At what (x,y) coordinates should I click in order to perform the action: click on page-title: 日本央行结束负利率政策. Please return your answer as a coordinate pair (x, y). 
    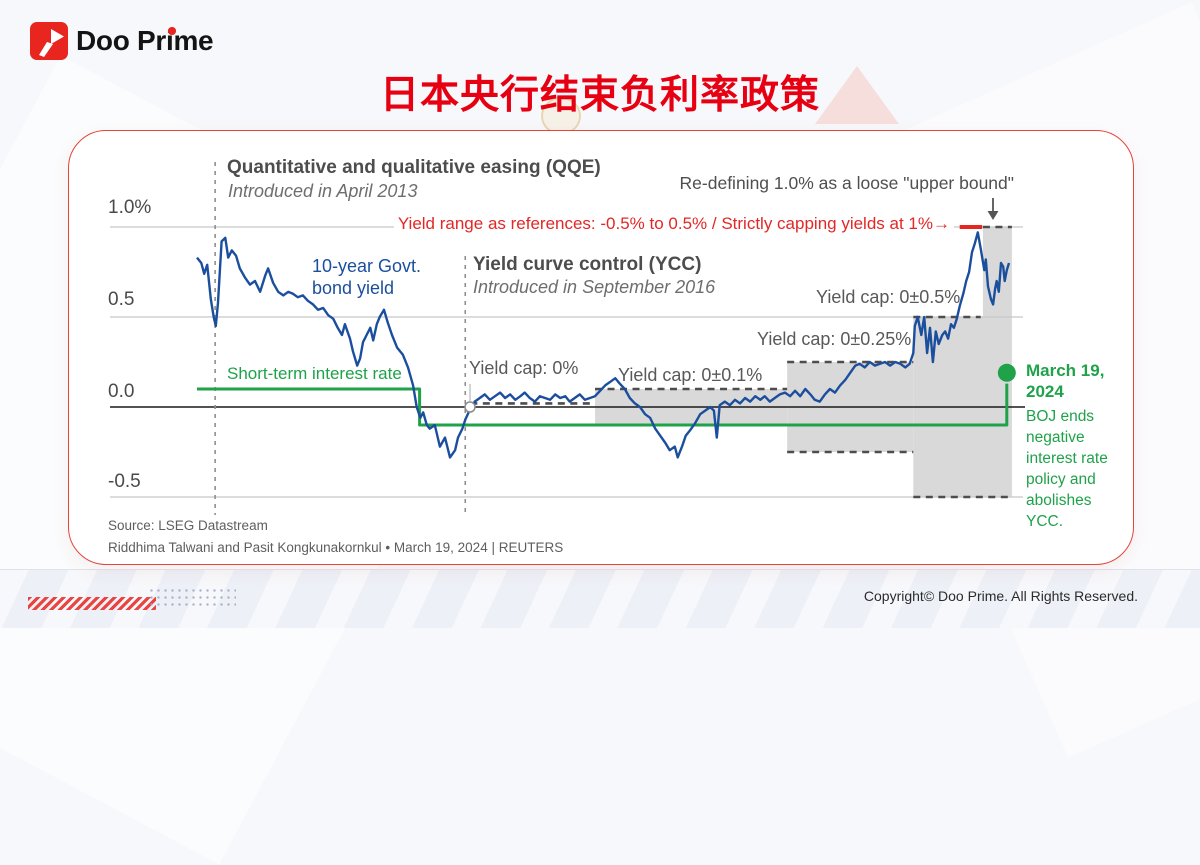
    Looking at the image, I should click on (599, 95).